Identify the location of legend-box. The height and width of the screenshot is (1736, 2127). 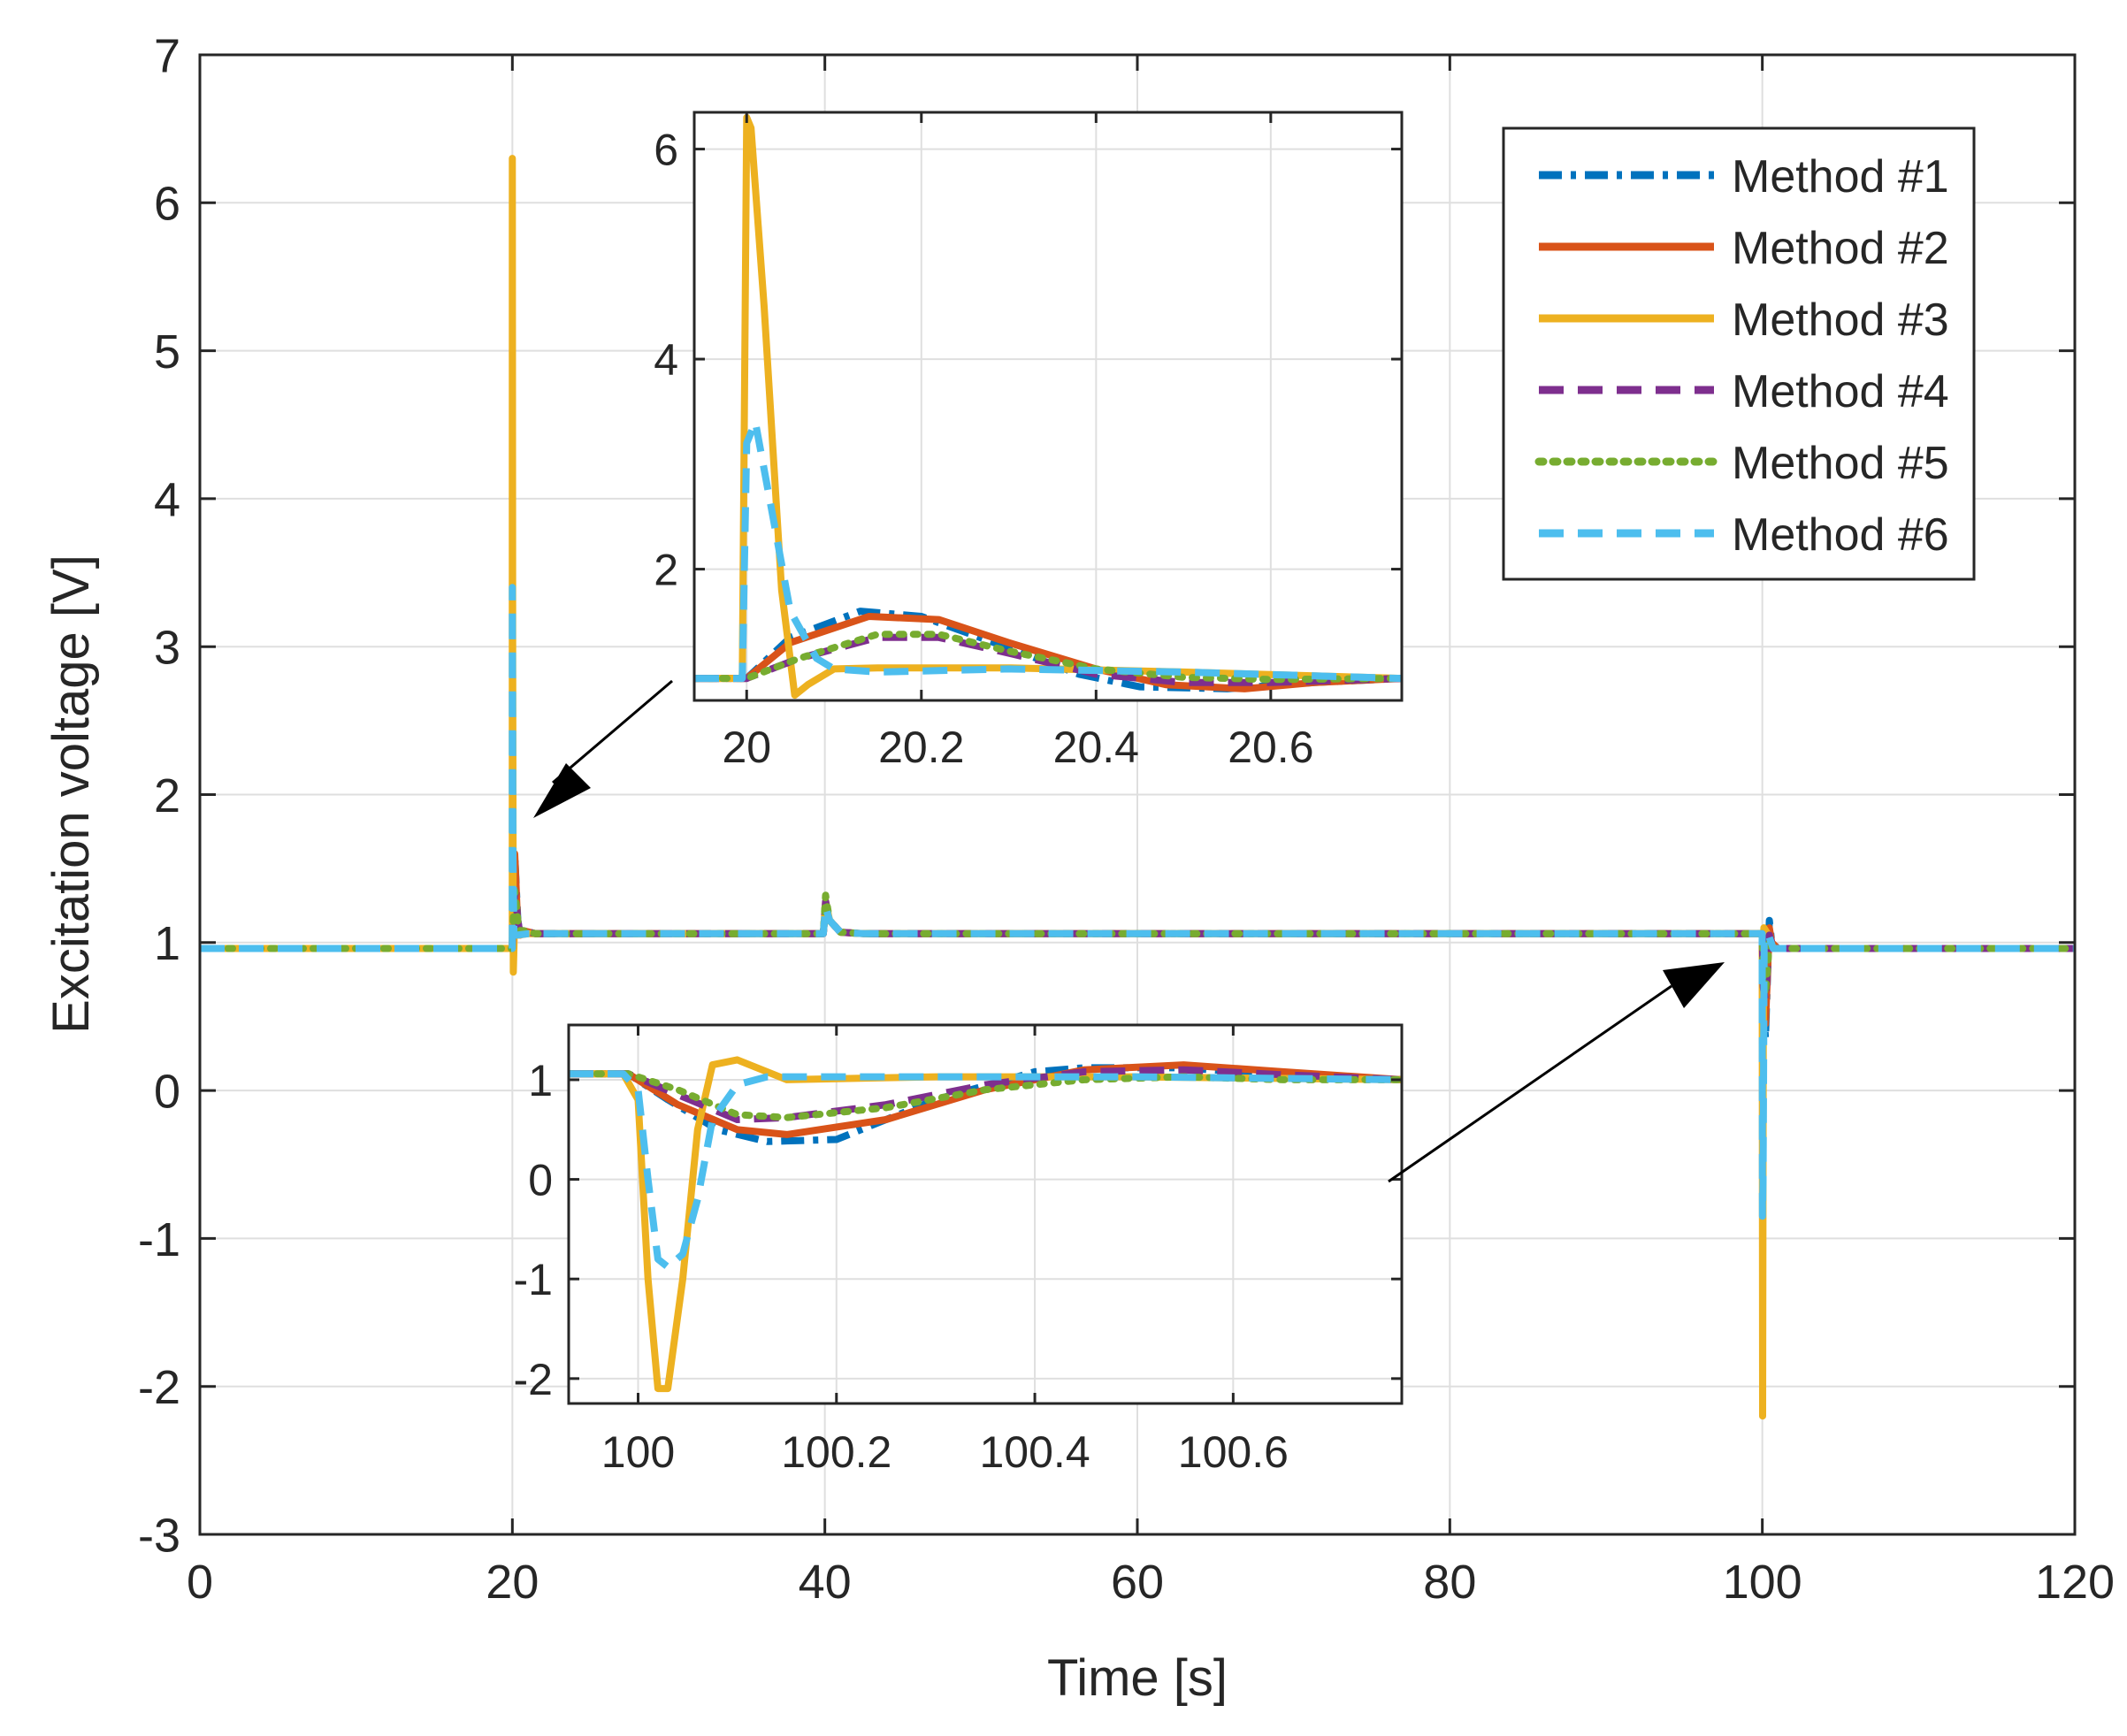
(1739, 353).